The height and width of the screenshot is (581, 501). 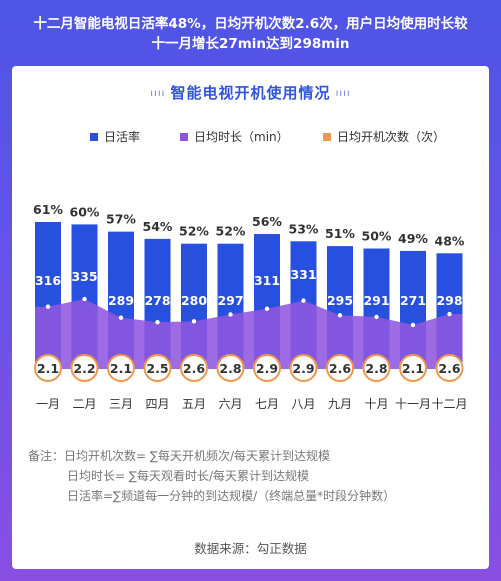 What do you see at coordinates (121, 300) in the screenshot?
I see `duration-value-label: 289` at bounding box center [121, 300].